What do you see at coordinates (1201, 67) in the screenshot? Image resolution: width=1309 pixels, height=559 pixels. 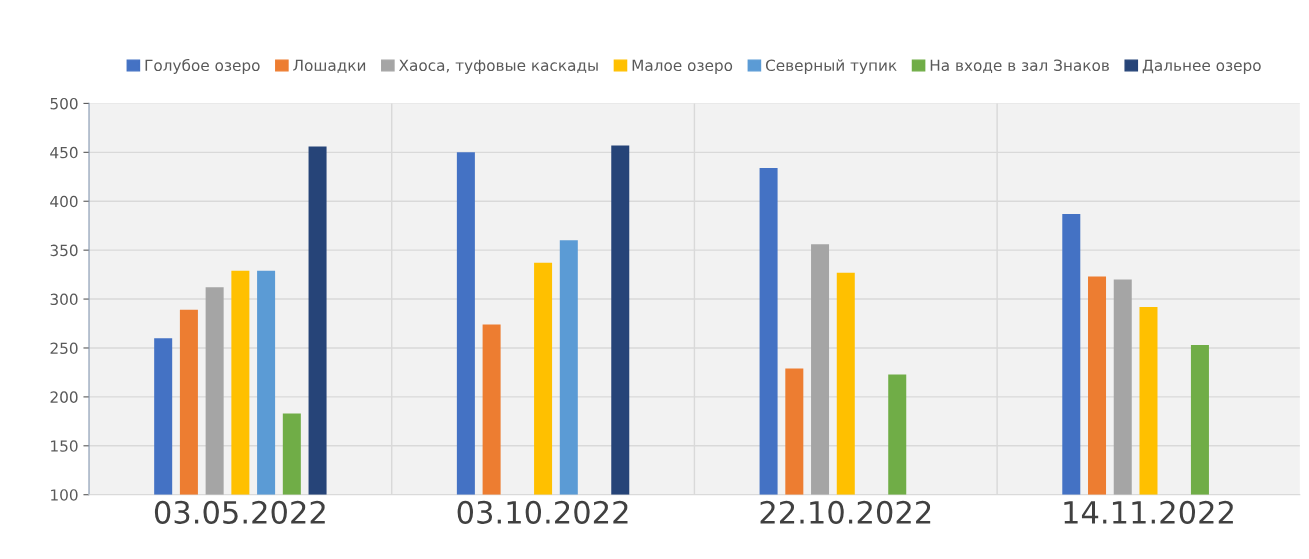 I see `legend-label: Дальнее озеро` at bounding box center [1201, 67].